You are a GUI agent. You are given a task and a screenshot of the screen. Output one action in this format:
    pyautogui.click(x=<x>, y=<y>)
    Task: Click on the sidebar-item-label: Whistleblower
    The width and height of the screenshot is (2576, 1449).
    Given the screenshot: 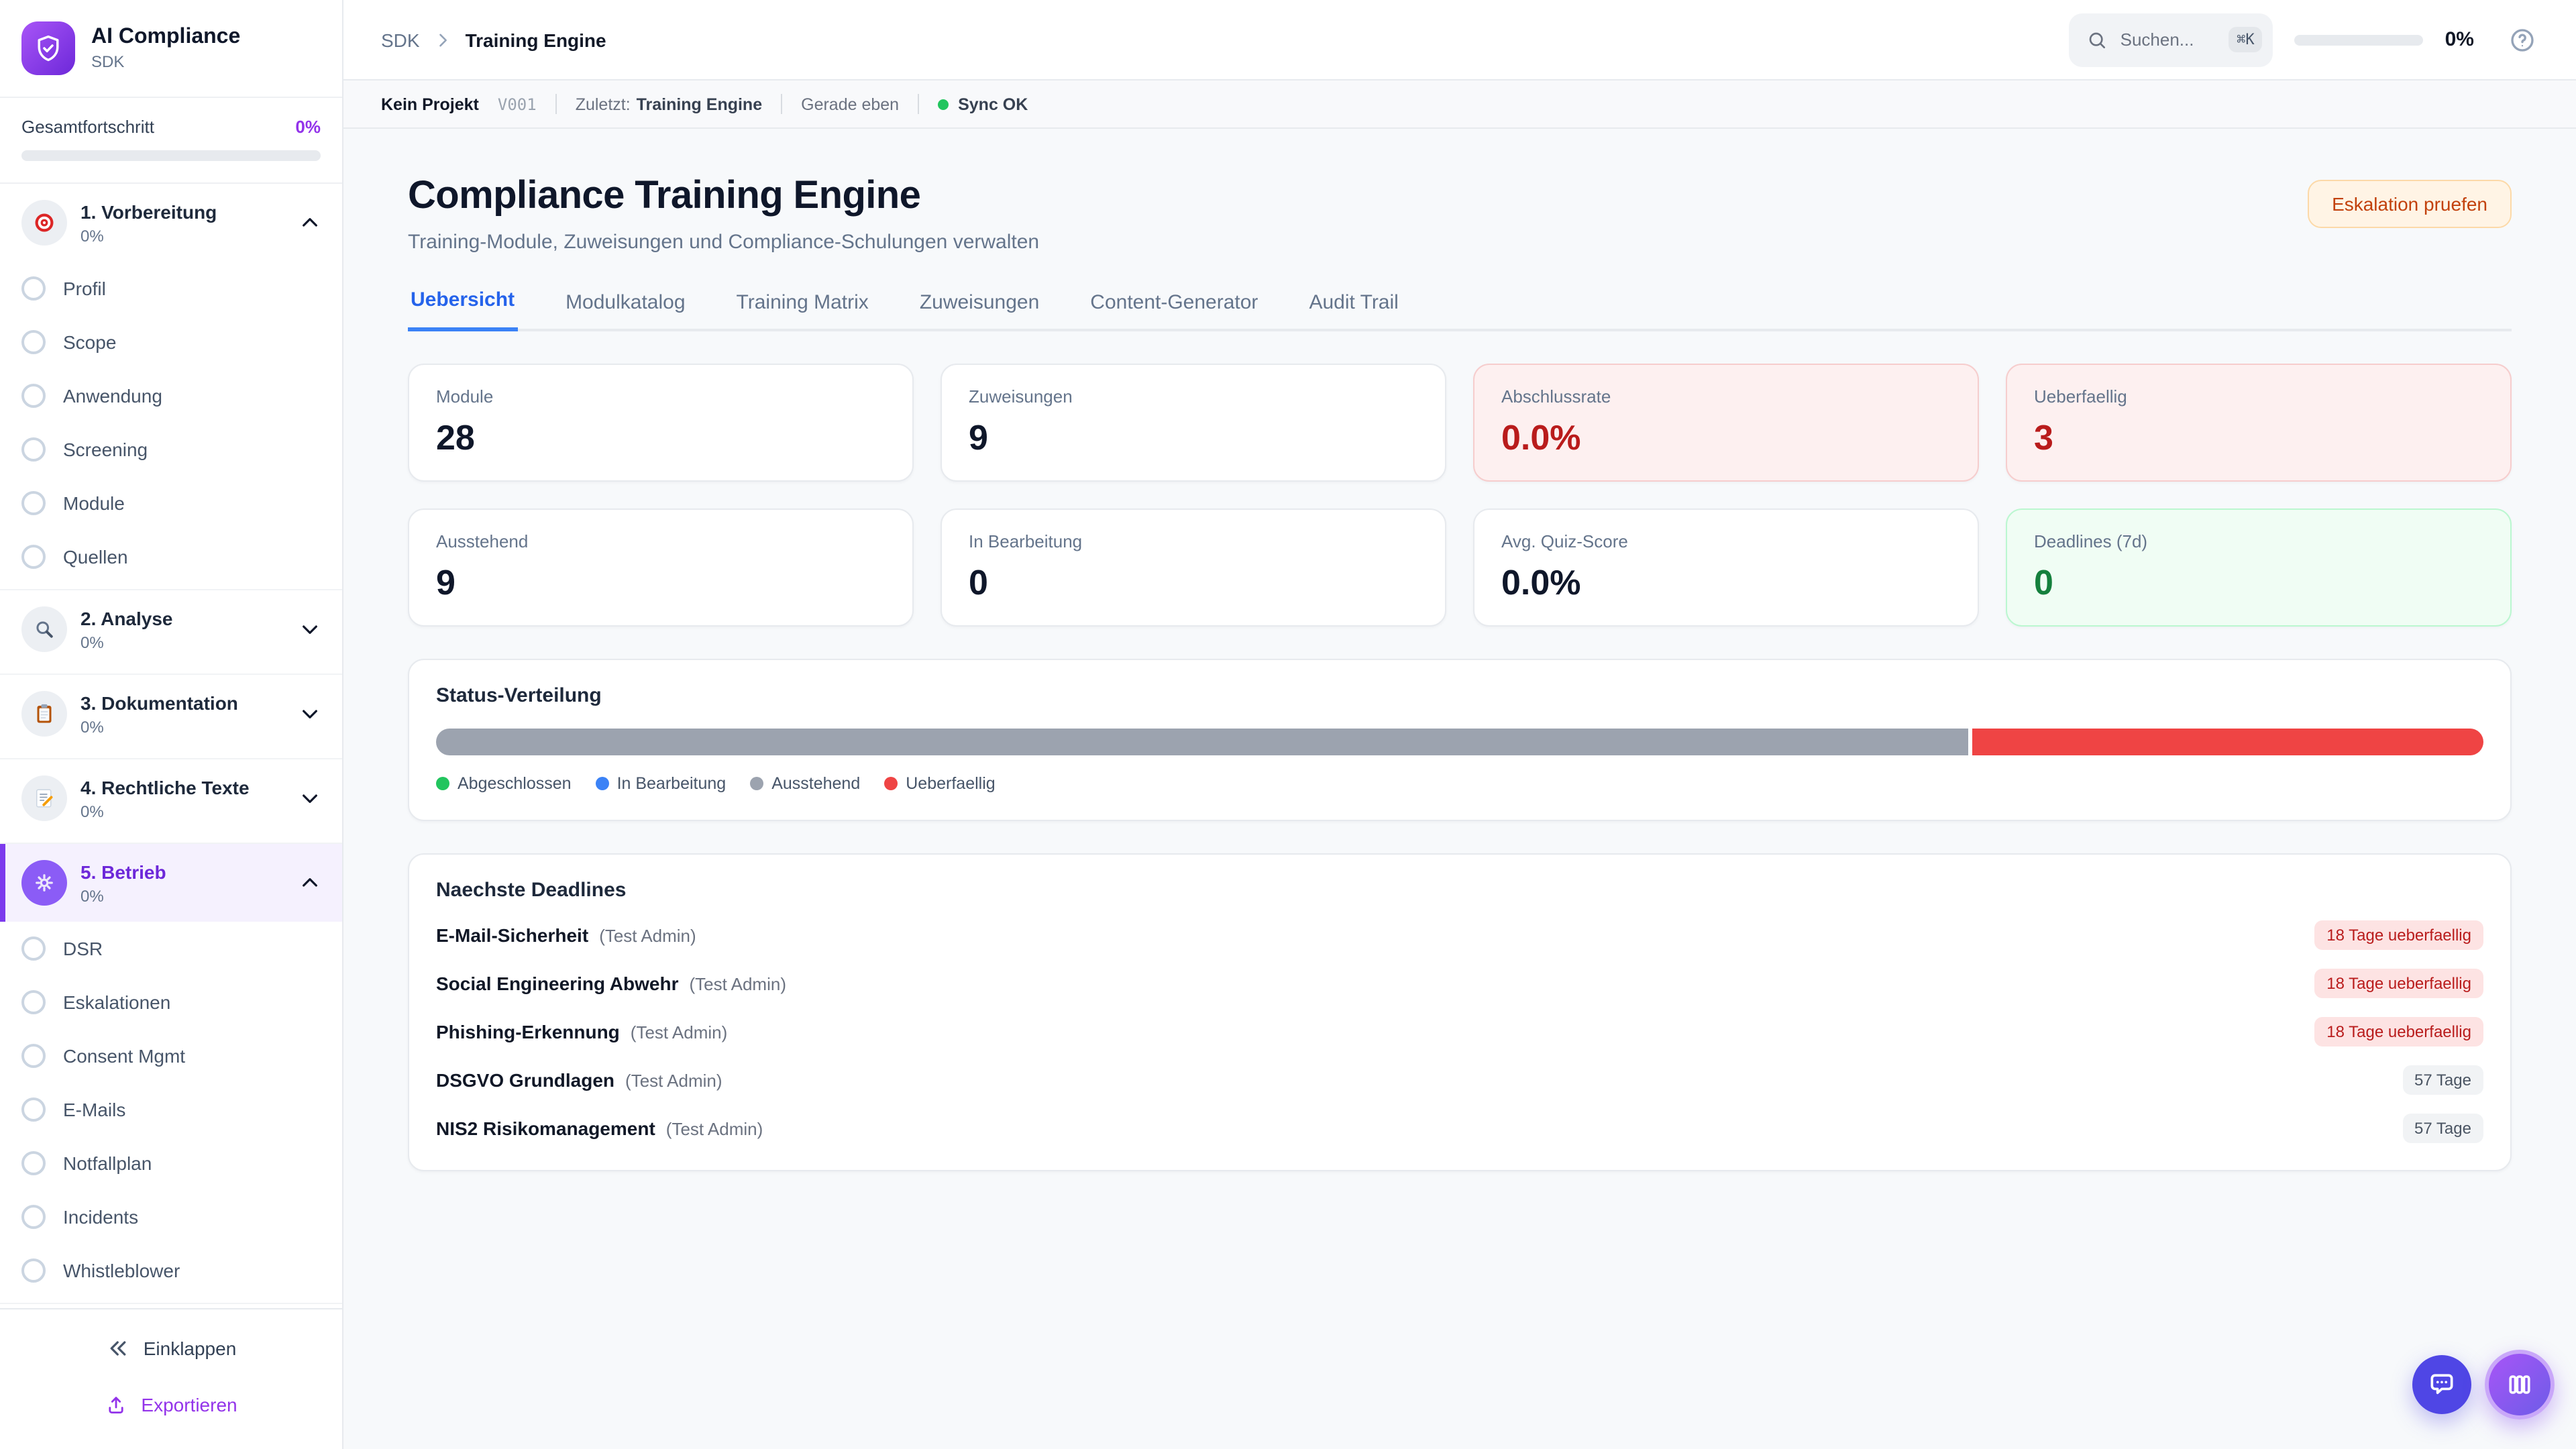 What is the action you would take?
    pyautogui.click(x=121, y=1270)
    